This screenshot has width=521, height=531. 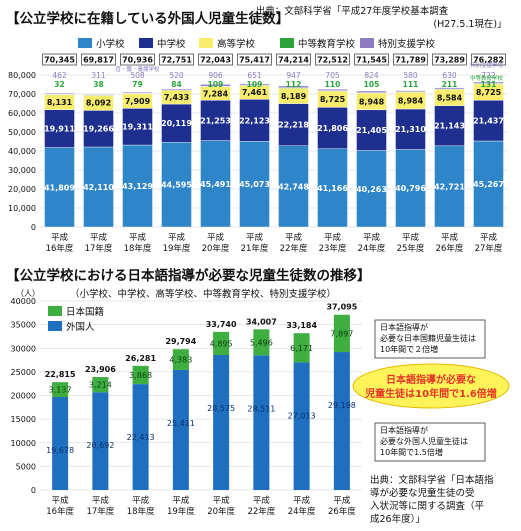 I want to click on value-label: 40,263, so click(x=371, y=189).